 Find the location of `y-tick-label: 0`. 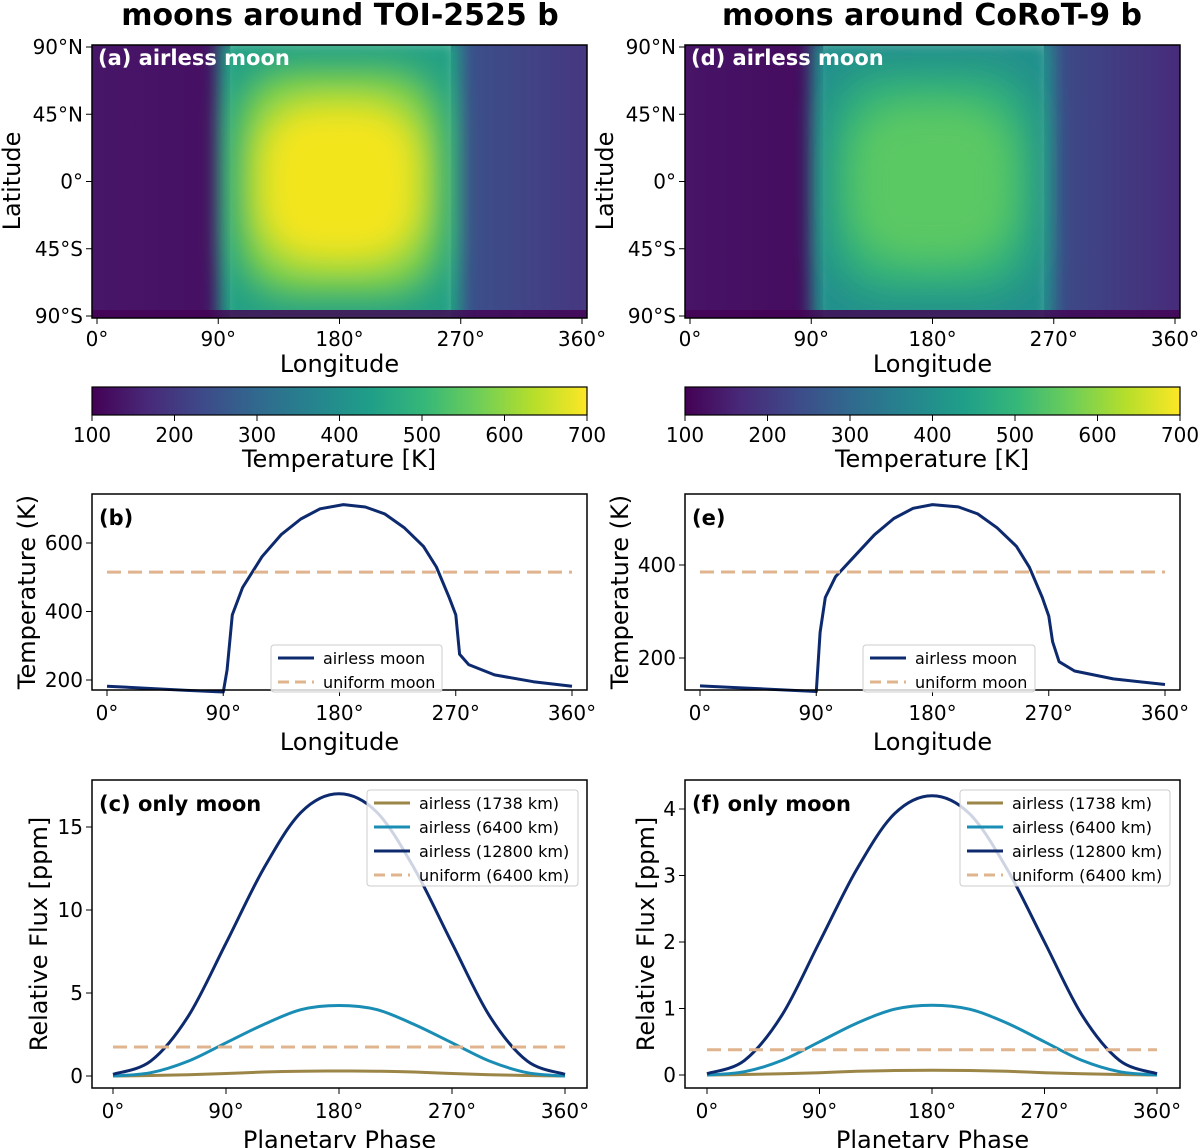

y-tick-label: 0 is located at coordinates (669, 1075).